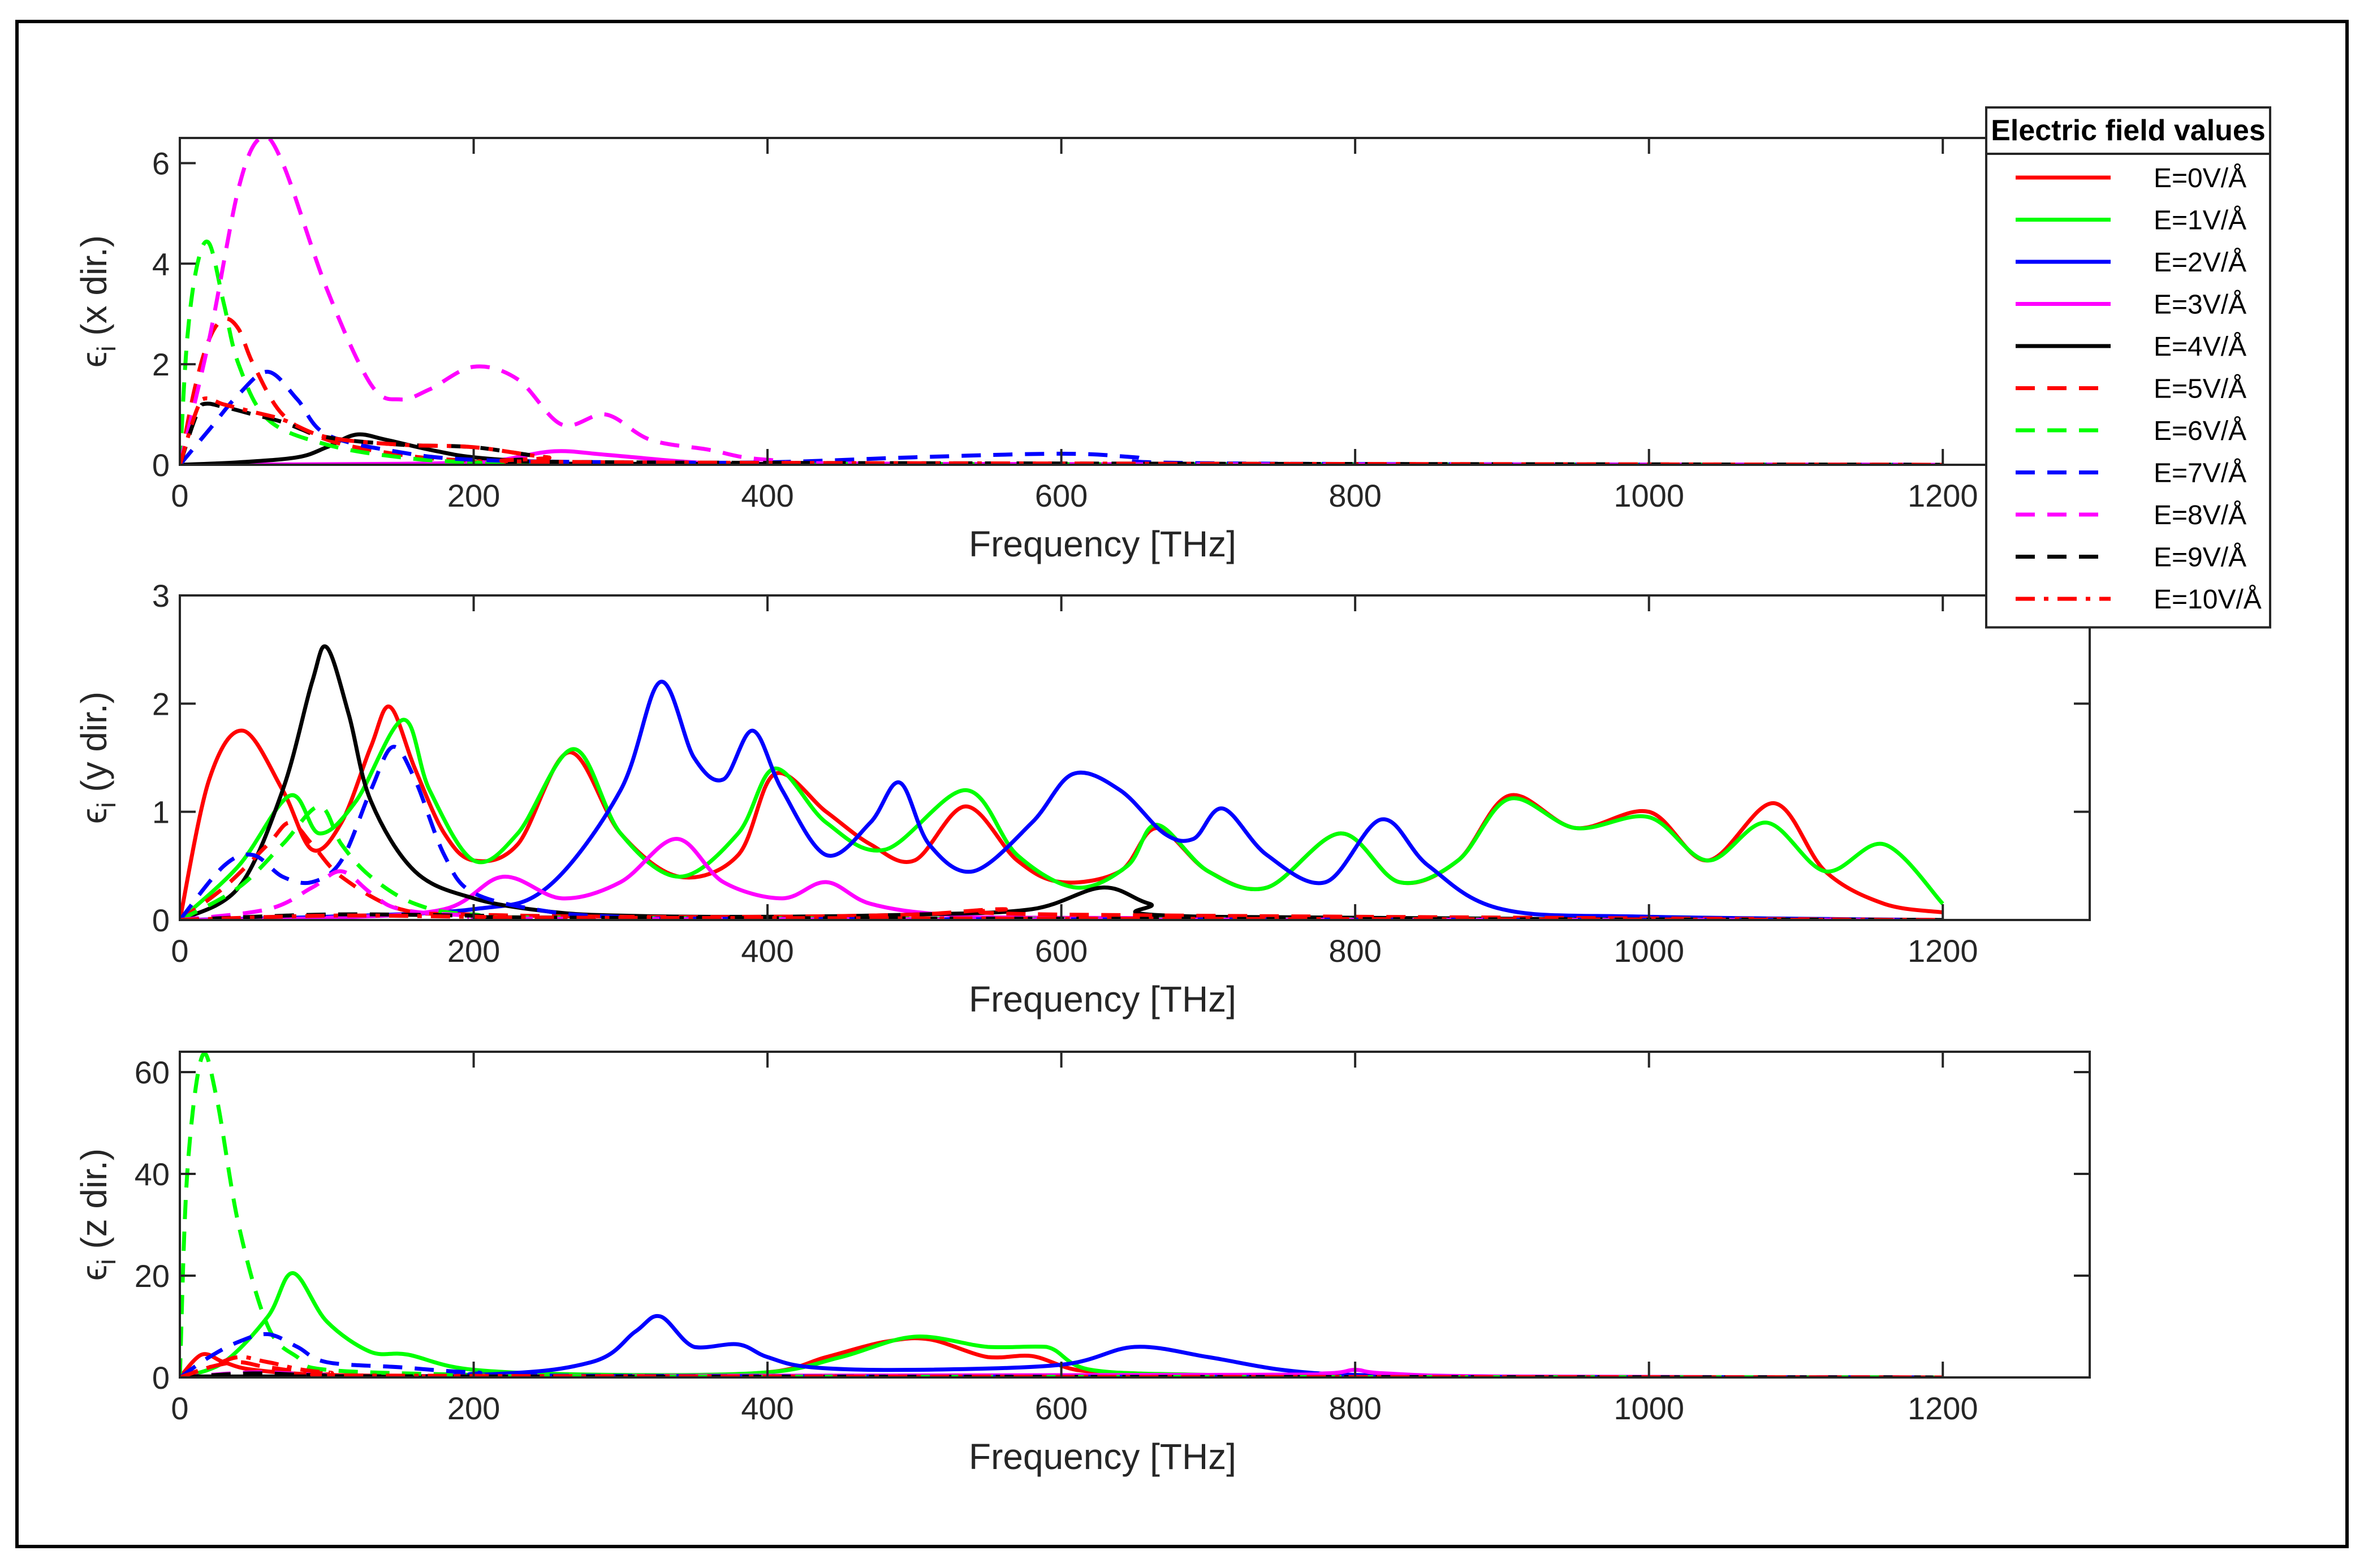  Describe the element at coordinates (1355, 951) in the screenshot. I see `xtick-label-y-4: 800` at that location.